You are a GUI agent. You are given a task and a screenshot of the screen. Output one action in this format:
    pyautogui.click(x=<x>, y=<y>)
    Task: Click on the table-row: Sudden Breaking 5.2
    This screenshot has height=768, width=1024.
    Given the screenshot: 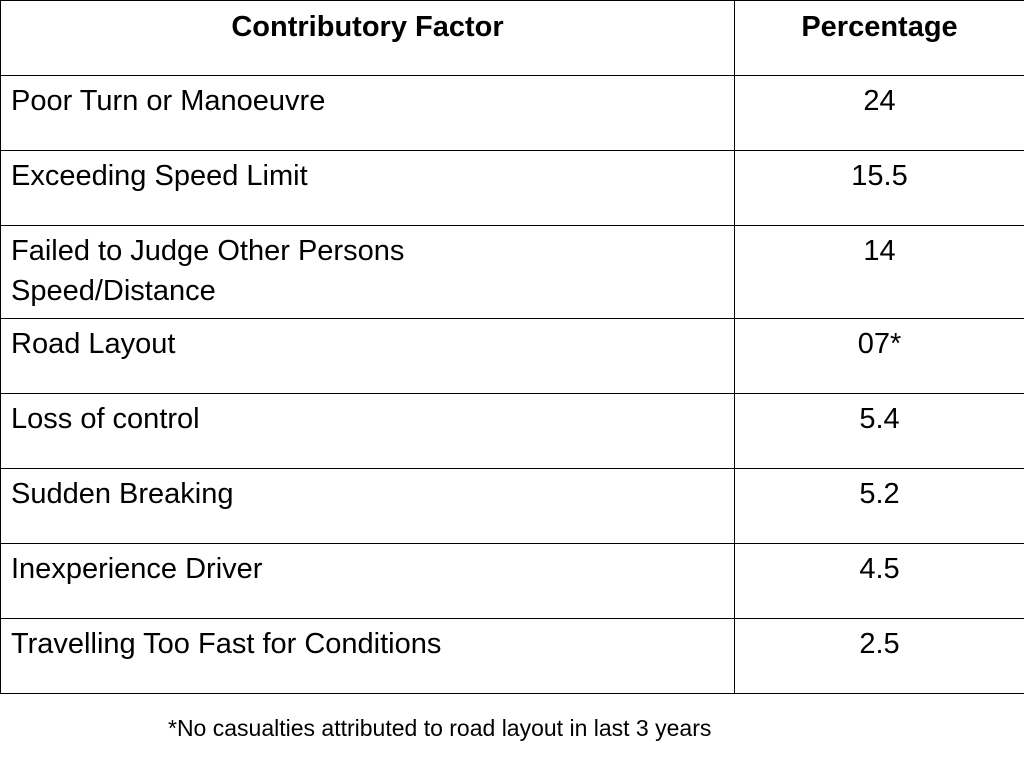 What is the action you would take?
    pyautogui.click(x=512, y=506)
    